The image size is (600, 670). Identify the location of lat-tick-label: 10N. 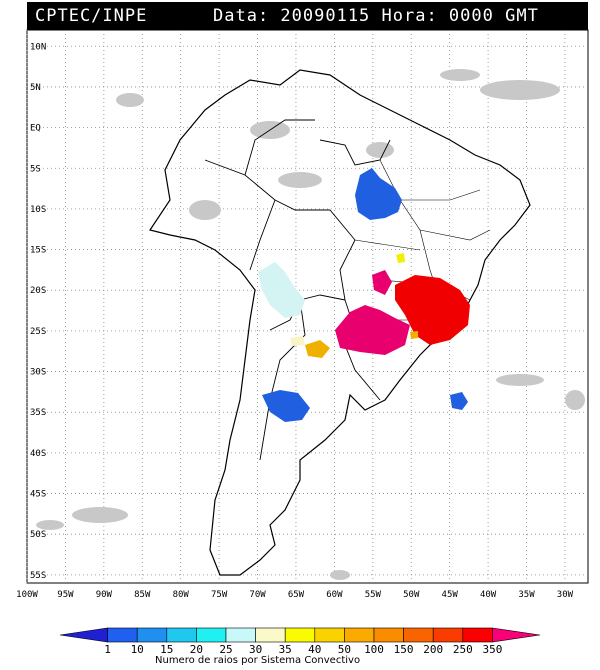
(38, 47).